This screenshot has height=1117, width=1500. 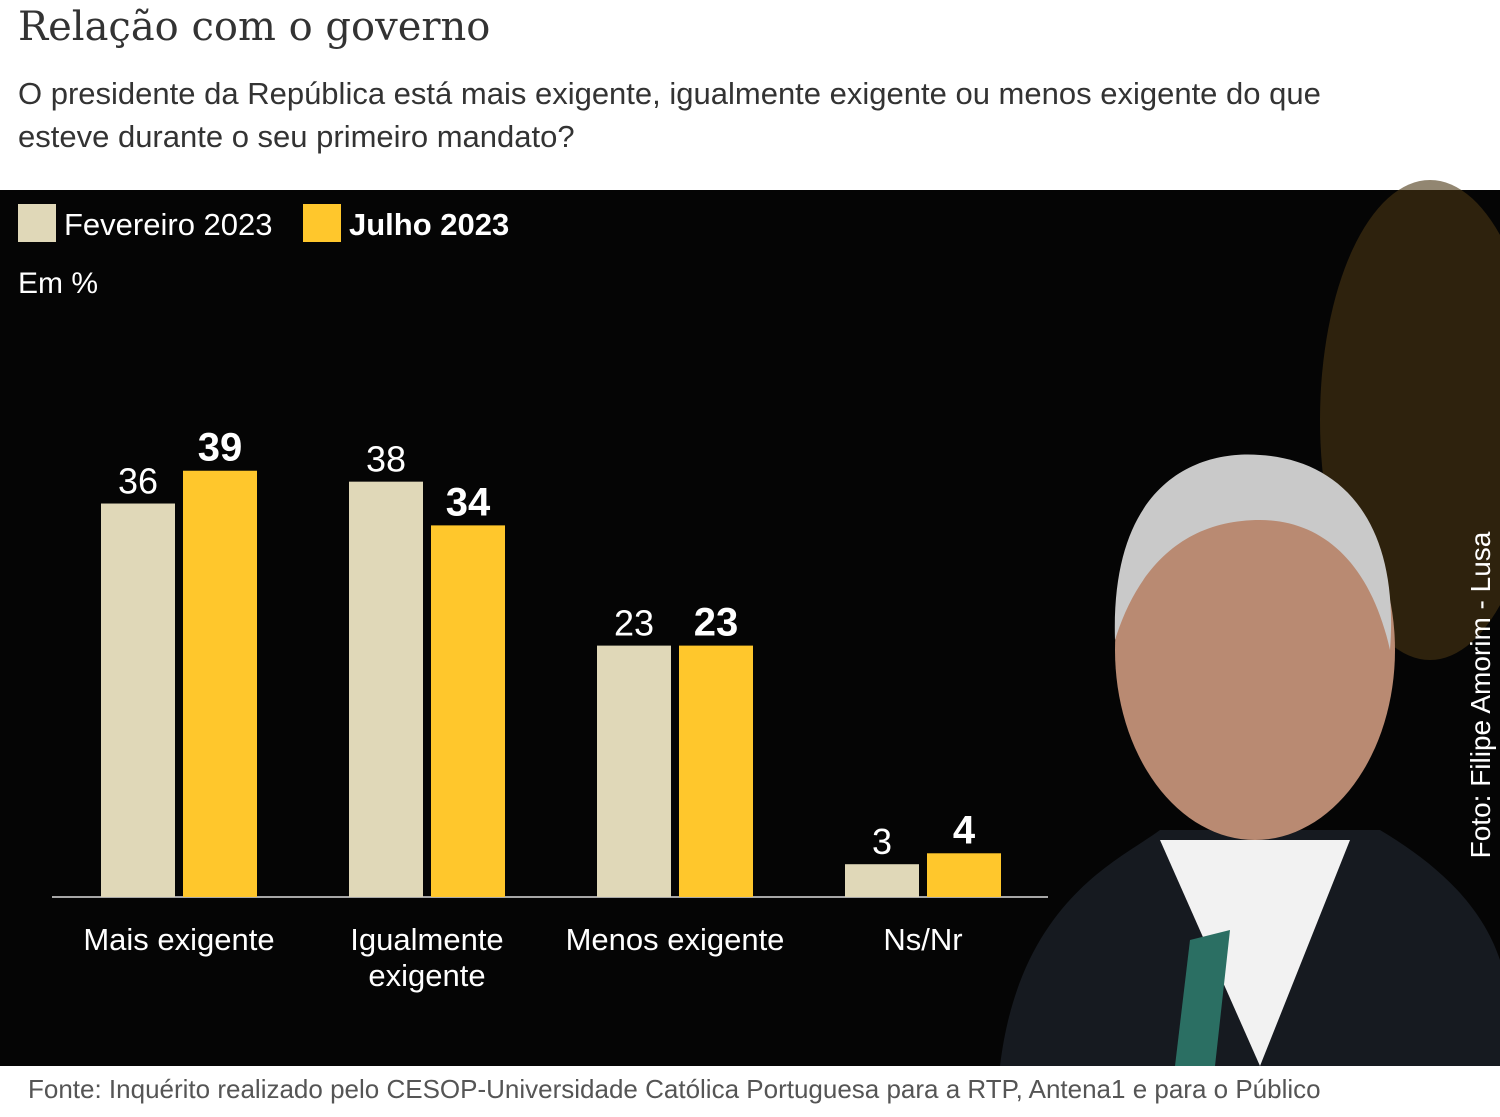 I want to click on value-label: 38, so click(x=386, y=459).